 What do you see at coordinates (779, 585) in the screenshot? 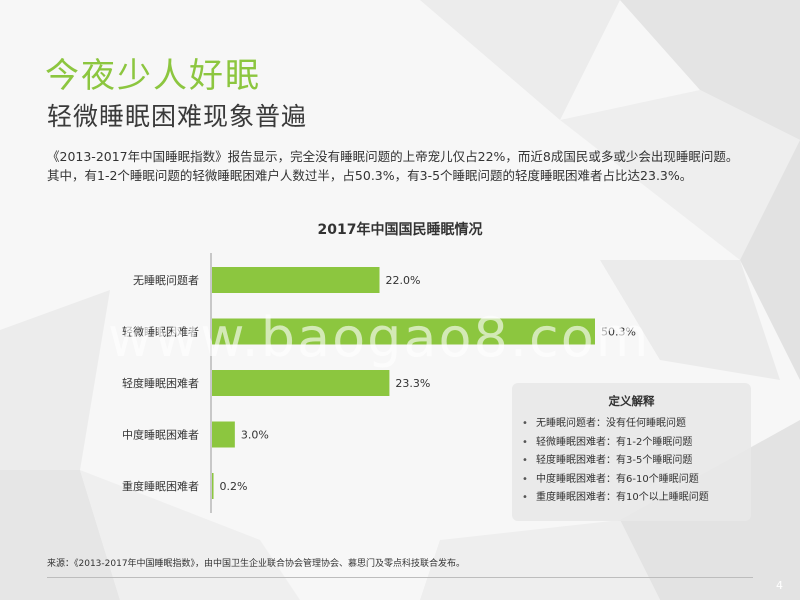
I see `page-number: 4` at bounding box center [779, 585].